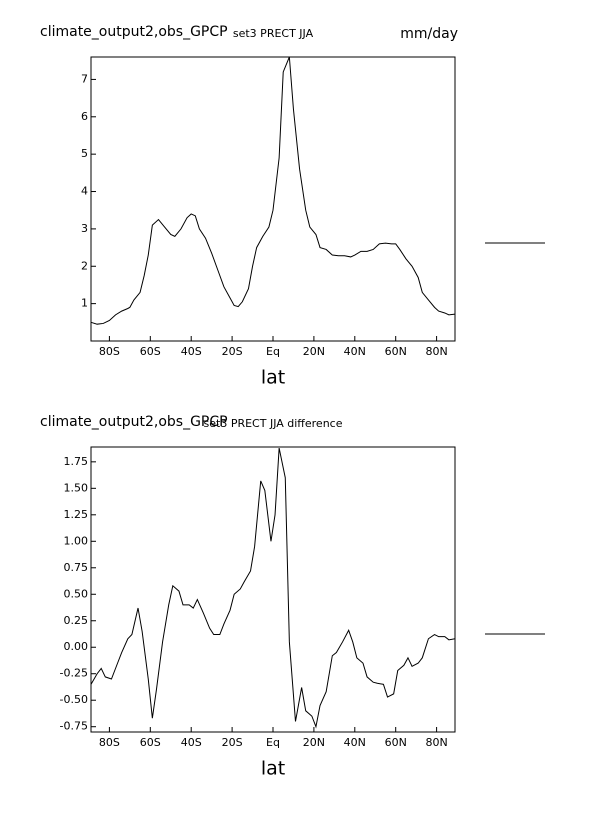  I want to click on y-tick-label: 0.75, so click(76, 567).